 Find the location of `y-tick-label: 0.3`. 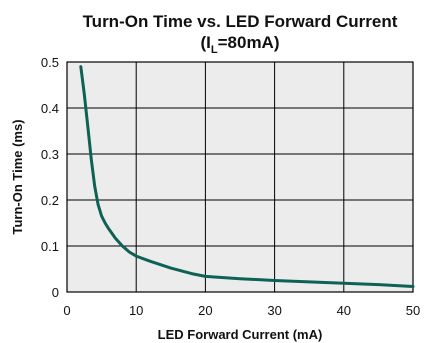

y-tick-label: 0.3 is located at coordinates (50, 154).